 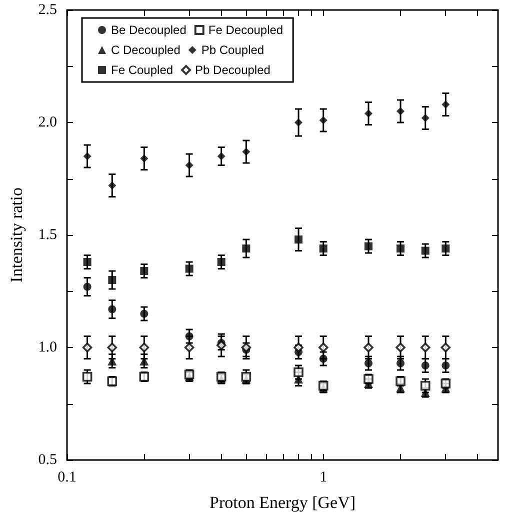 What do you see at coordinates (47, 348) in the screenshot?
I see `y-tick-label: 1.0` at bounding box center [47, 348].